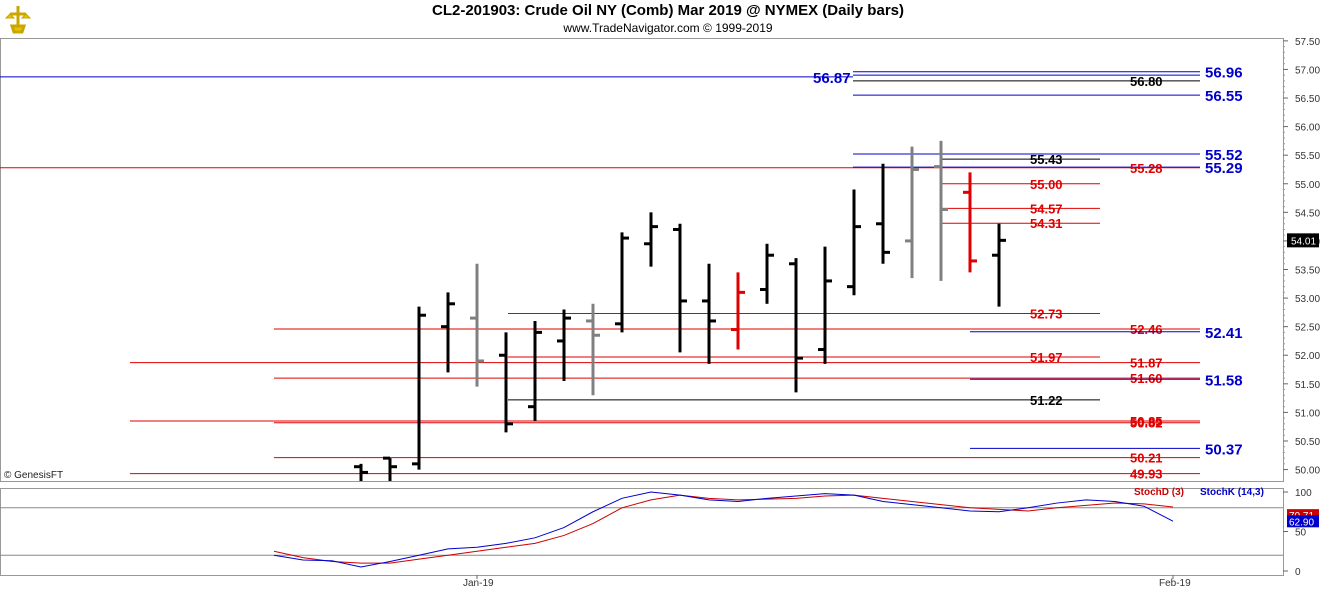  I want to click on level-label: 52.73, so click(1046, 314).